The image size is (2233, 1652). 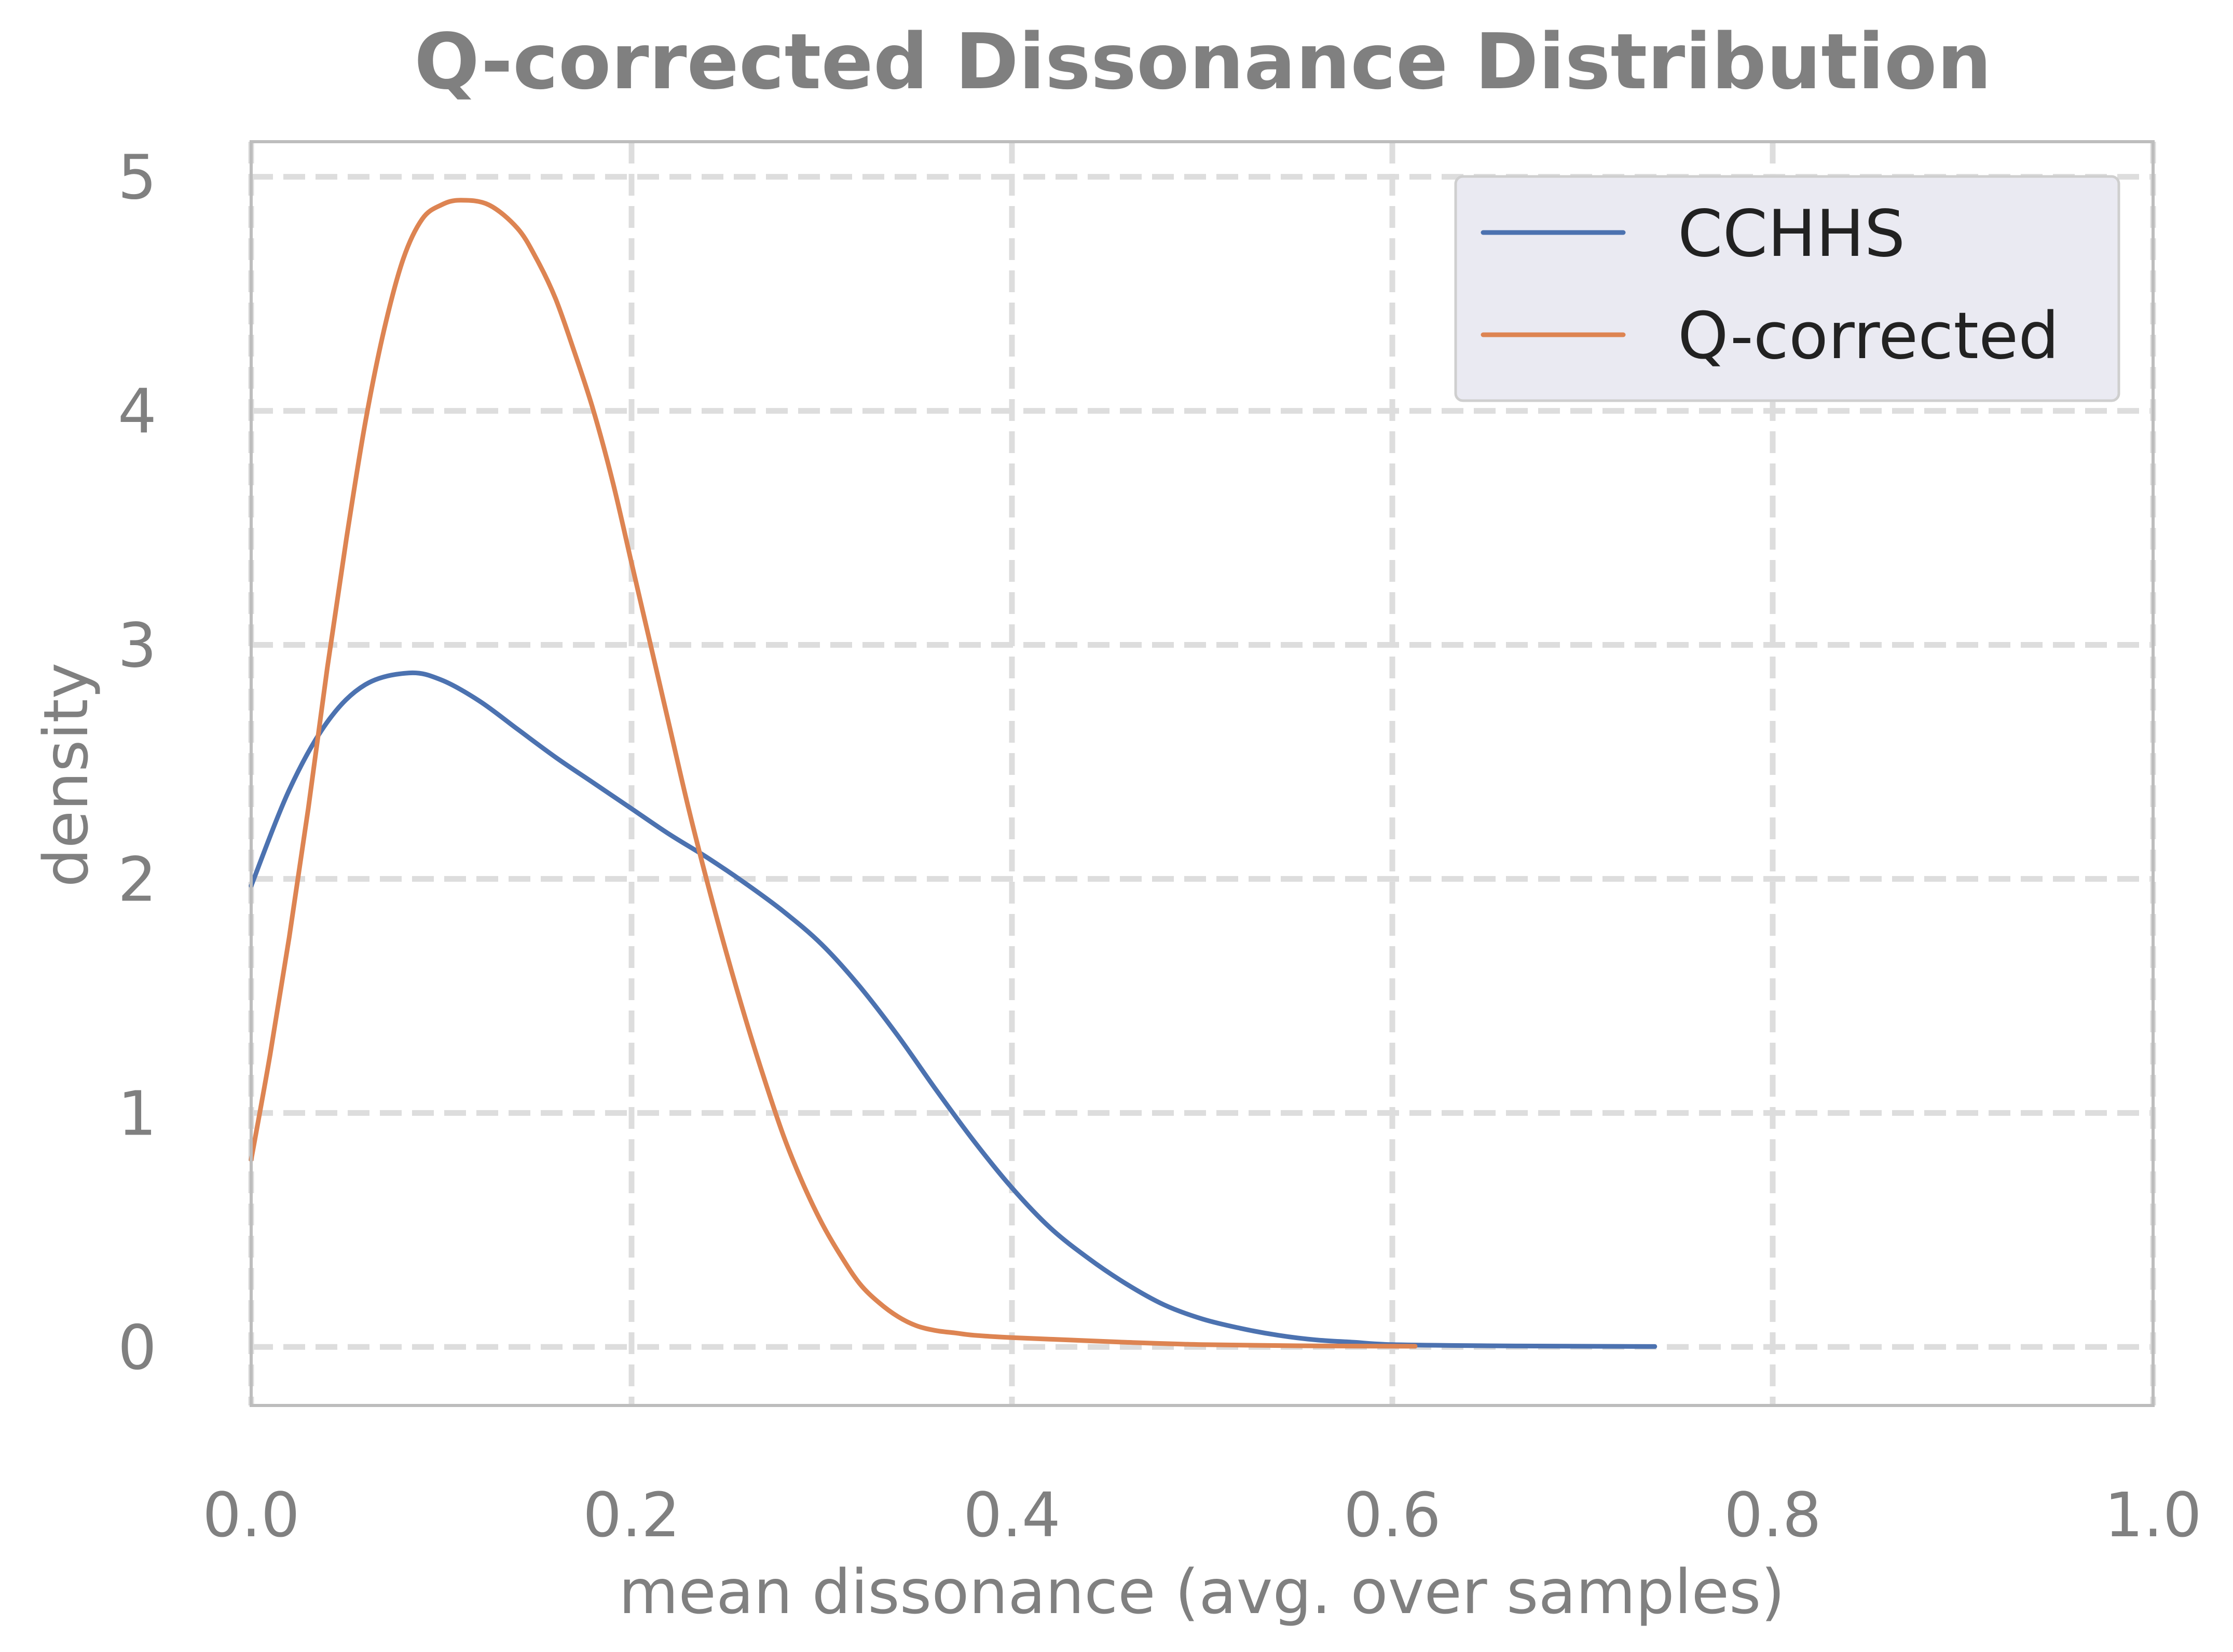 What do you see at coordinates (137, 411) in the screenshot?
I see `y-tick-label: 4` at bounding box center [137, 411].